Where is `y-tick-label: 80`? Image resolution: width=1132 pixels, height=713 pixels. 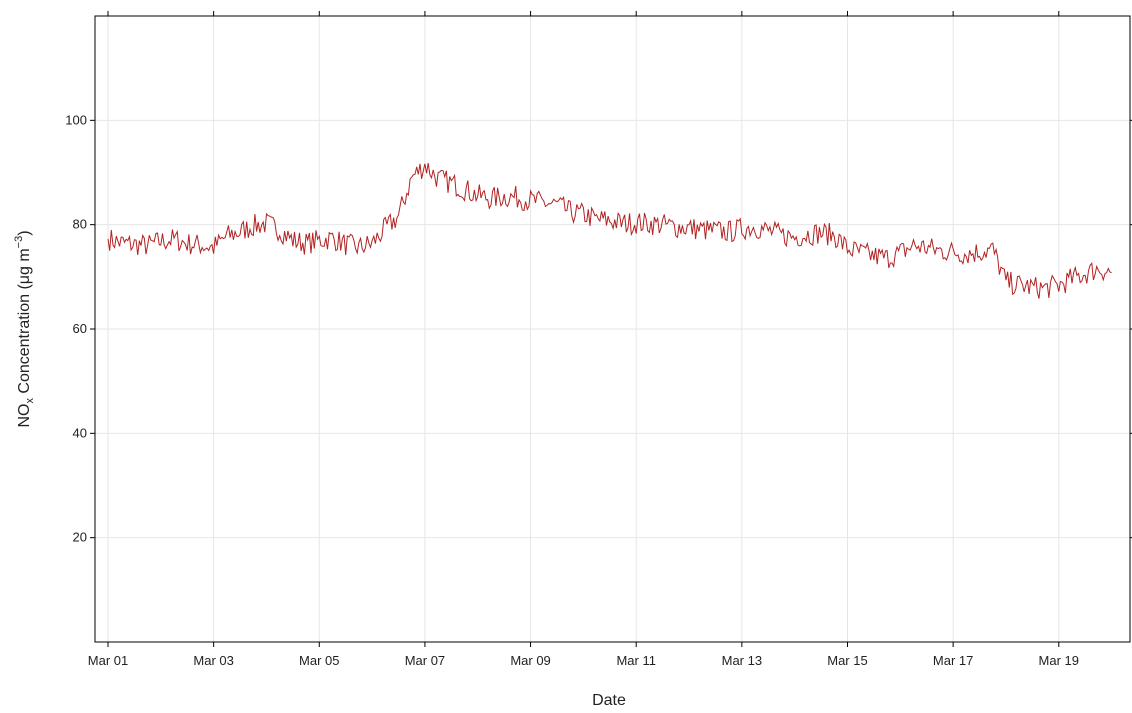 y-tick-label: 80 is located at coordinates (80, 224).